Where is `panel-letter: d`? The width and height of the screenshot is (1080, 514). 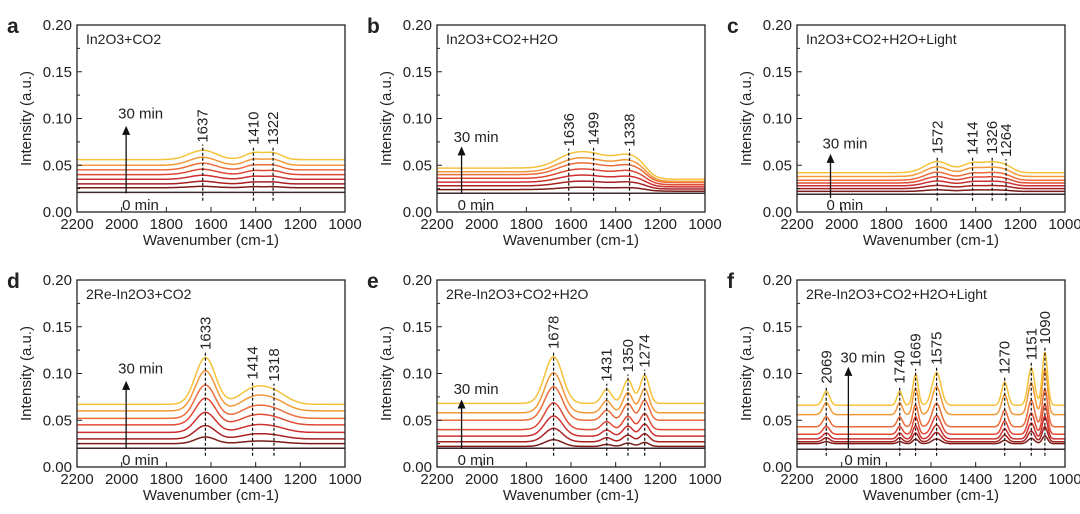 panel-letter: d is located at coordinates (13, 281).